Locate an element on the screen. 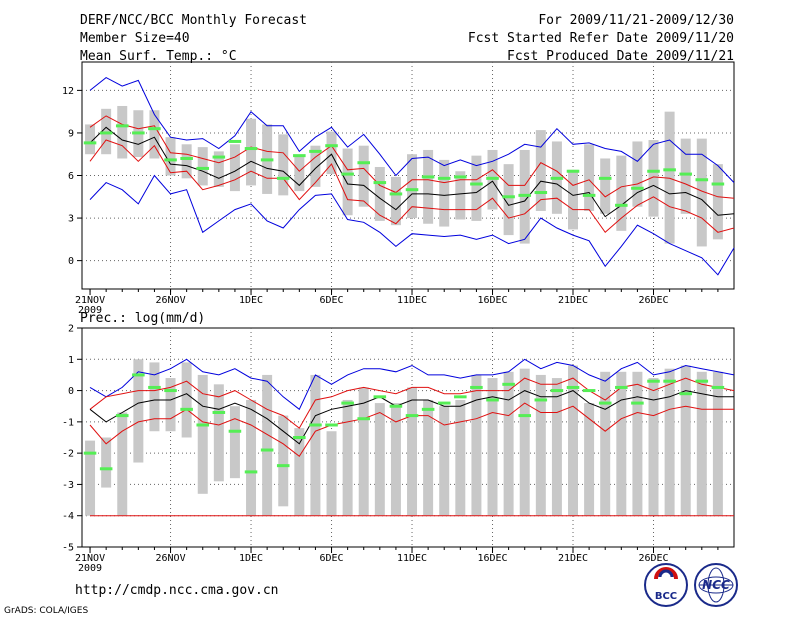 The height and width of the screenshot is (618, 800). forecast-period-label: For 2009/11/21-2009/12/30 is located at coordinates (636, 20).